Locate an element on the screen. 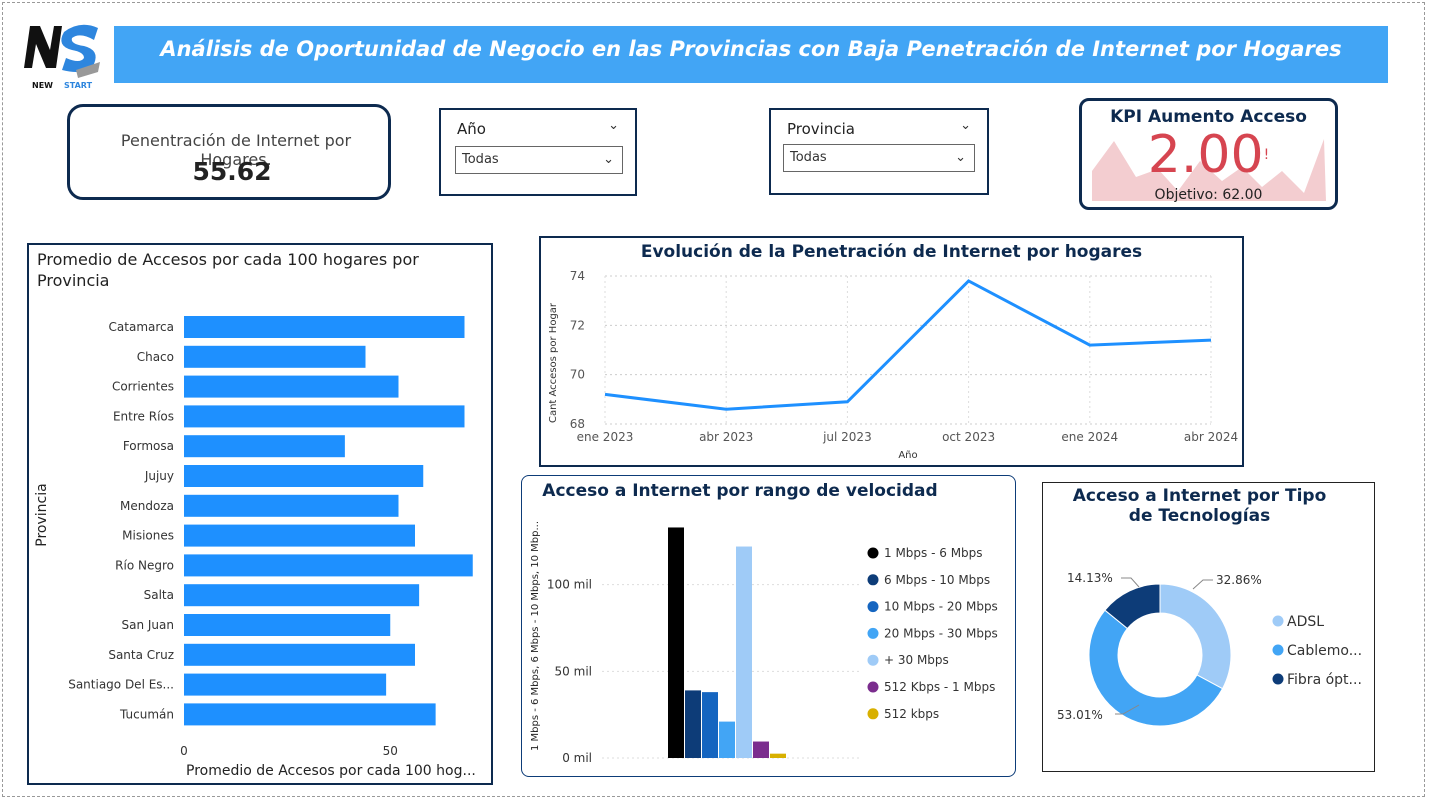  province-tick-label: Mendoza is located at coordinates (147, 506).